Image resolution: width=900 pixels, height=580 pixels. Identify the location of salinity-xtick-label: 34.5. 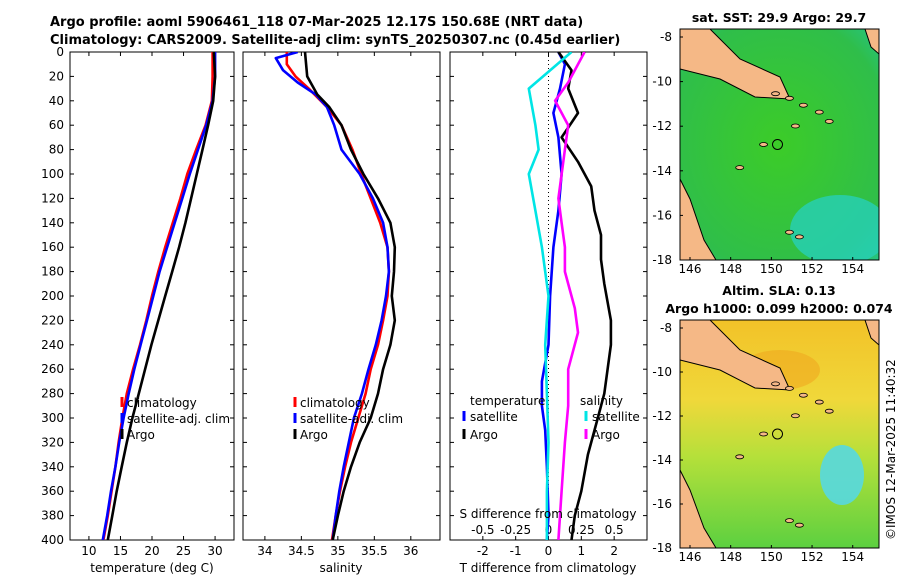
(301, 551).